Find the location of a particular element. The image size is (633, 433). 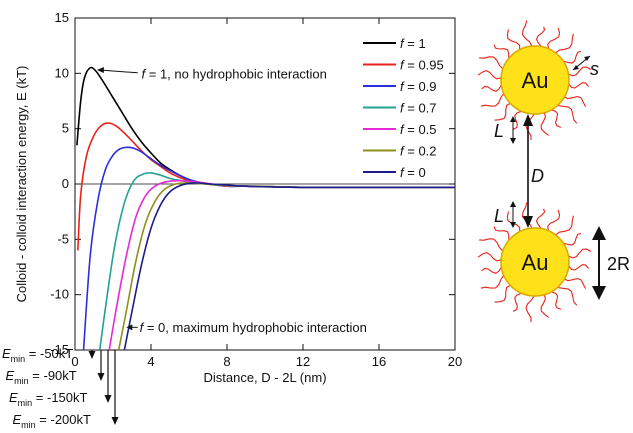

y-tick-label: -10 is located at coordinates (59, 294).